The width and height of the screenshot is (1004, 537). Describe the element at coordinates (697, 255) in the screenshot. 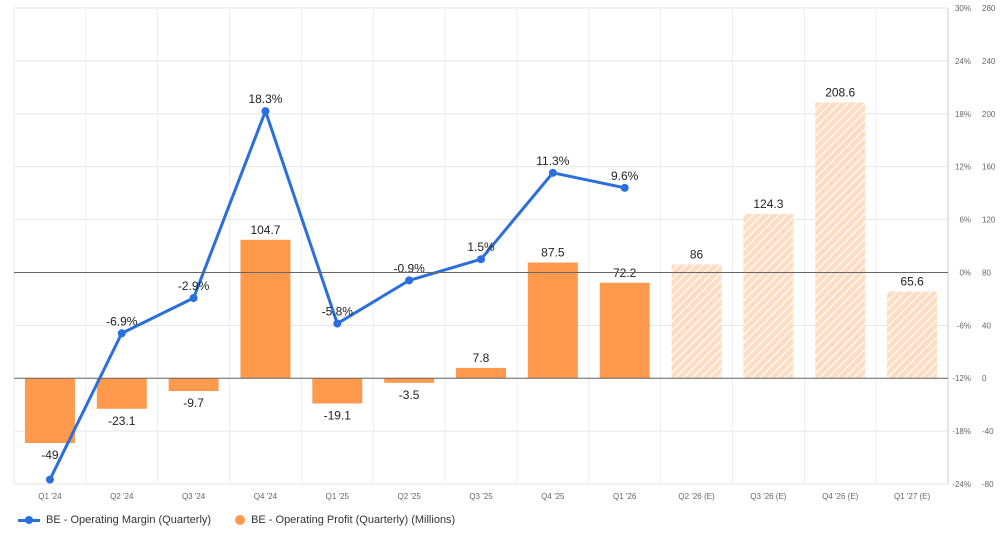

I see `bar-data-label: 86` at that location.